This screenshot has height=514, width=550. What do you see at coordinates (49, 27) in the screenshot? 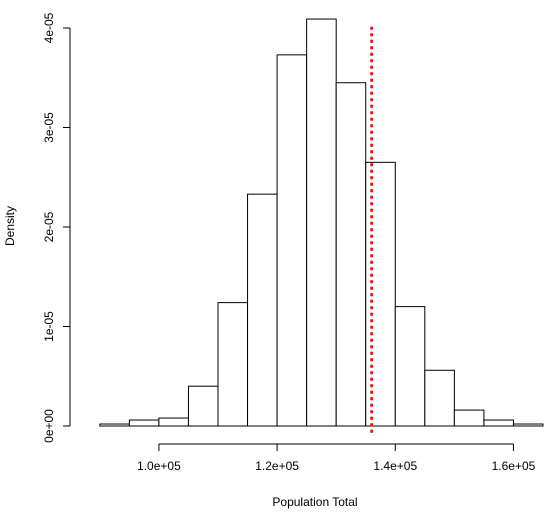
I see `y-tick-label: 4e-05` at bounding box center [49, 27].